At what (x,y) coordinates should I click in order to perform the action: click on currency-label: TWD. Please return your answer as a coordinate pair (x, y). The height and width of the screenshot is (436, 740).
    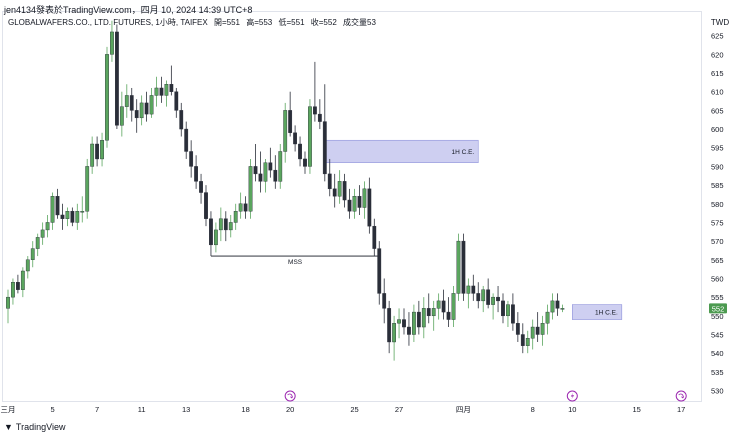
    Looking at the image, I should click on (720, 22).